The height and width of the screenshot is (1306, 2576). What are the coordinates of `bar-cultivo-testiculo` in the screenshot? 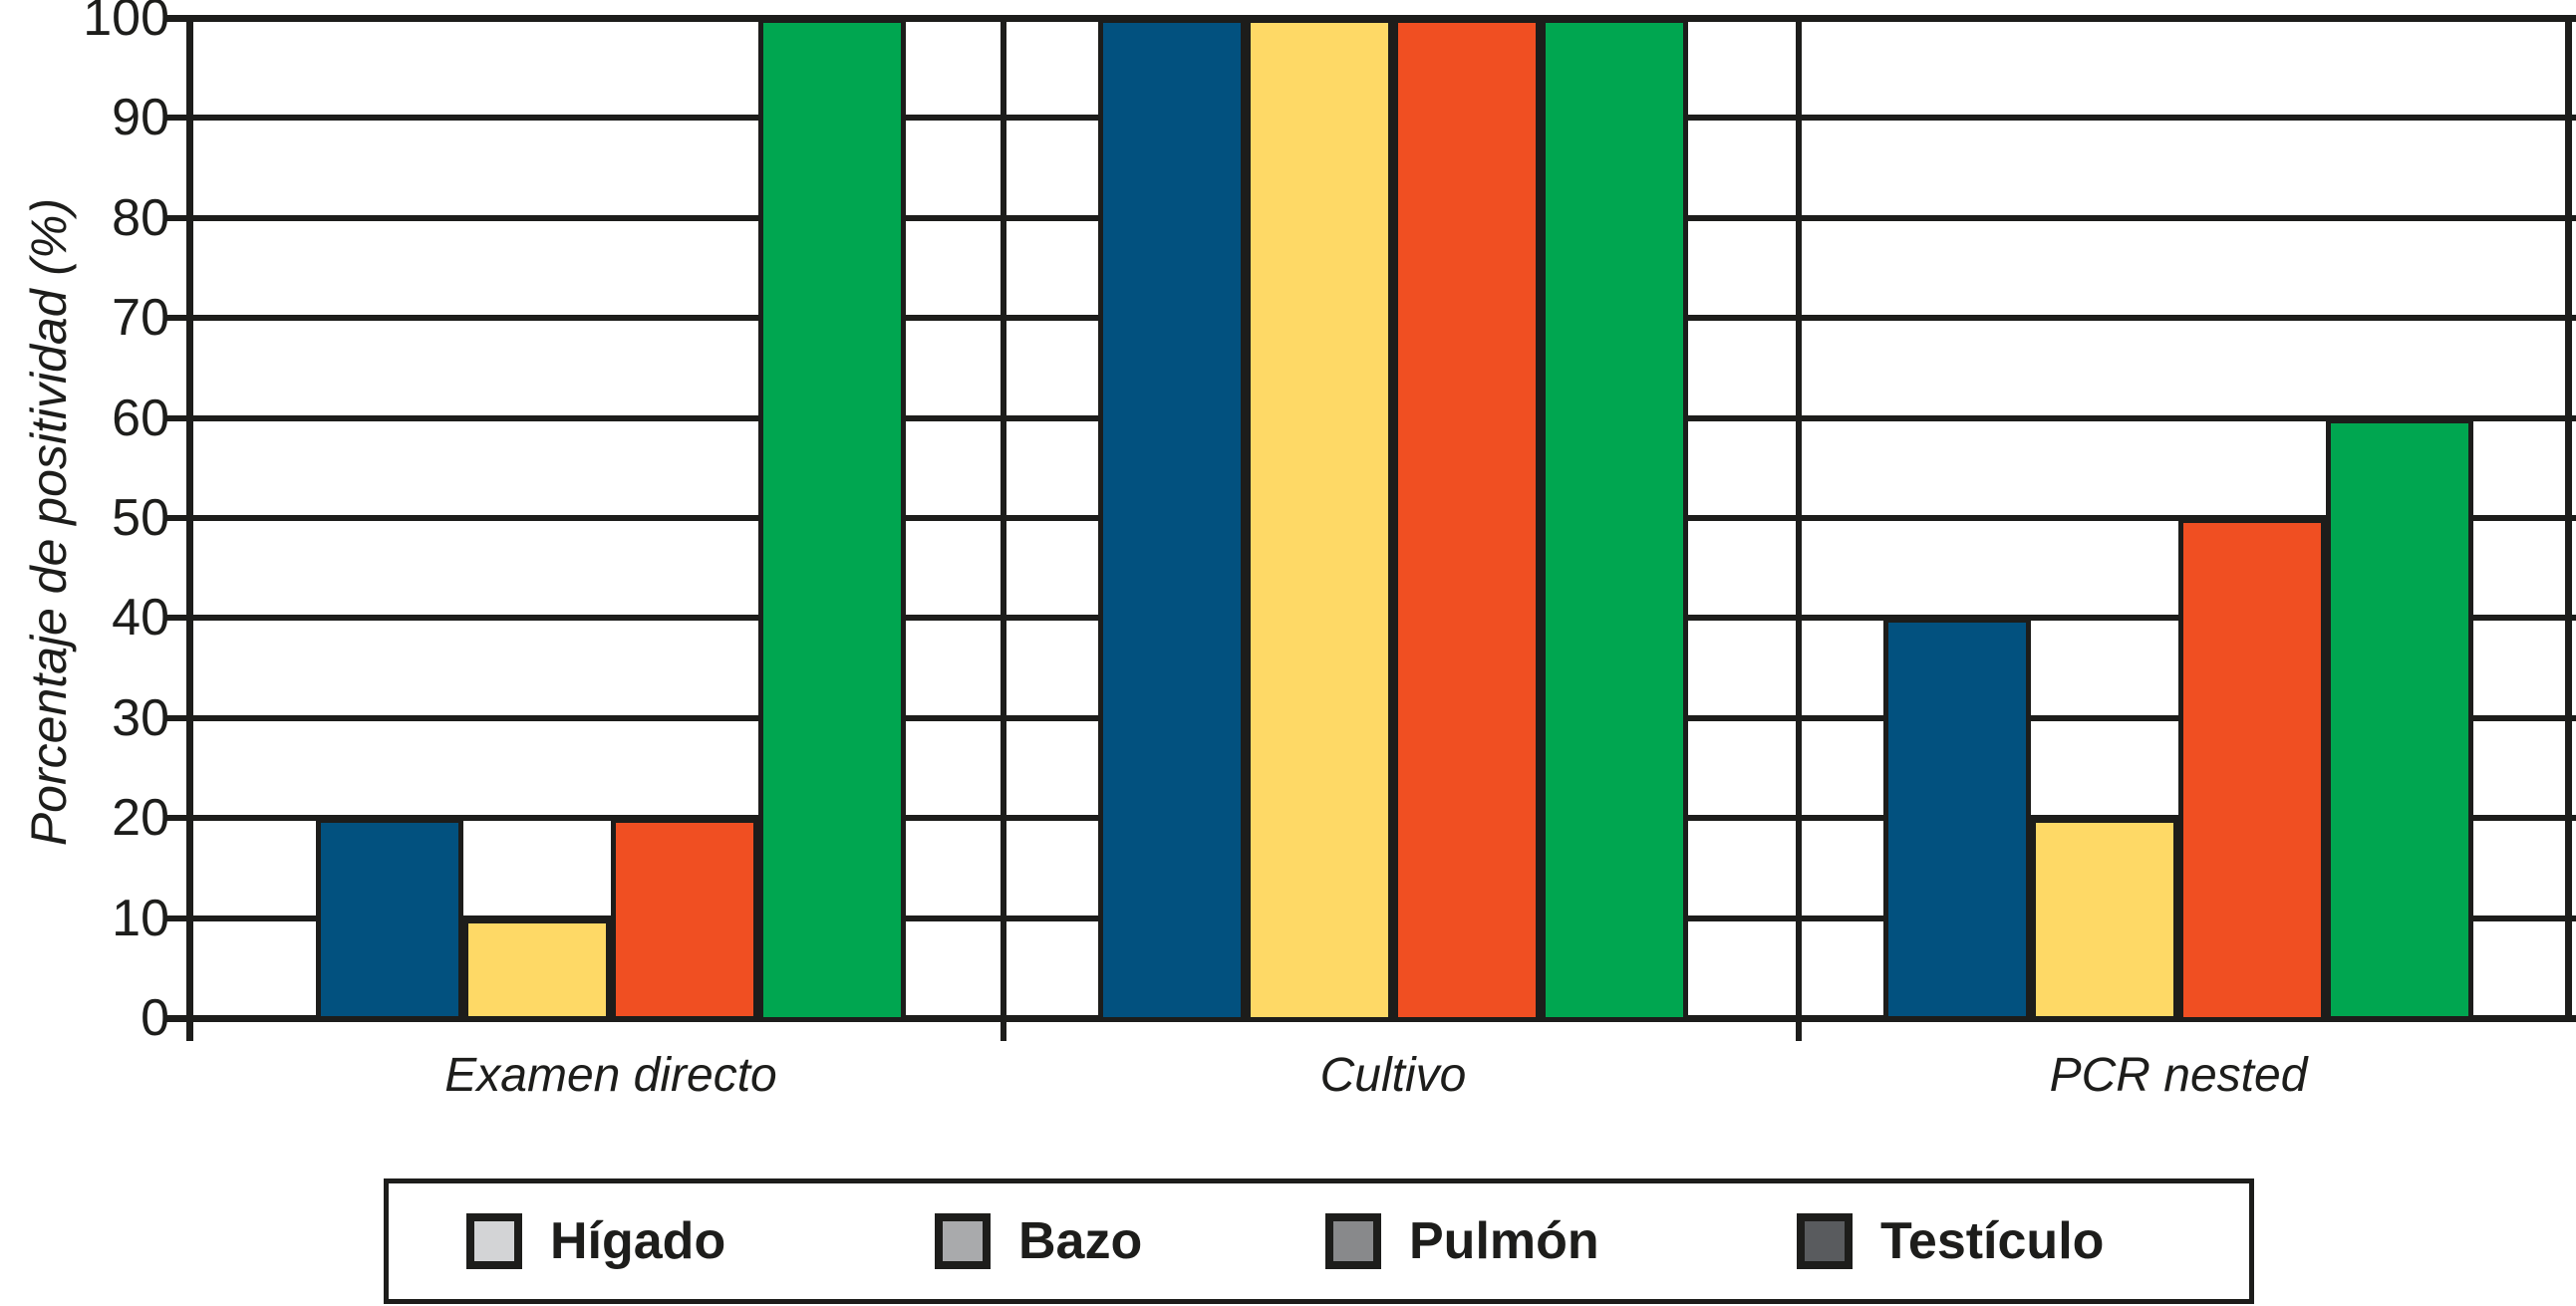 It's located at (1614, 520).